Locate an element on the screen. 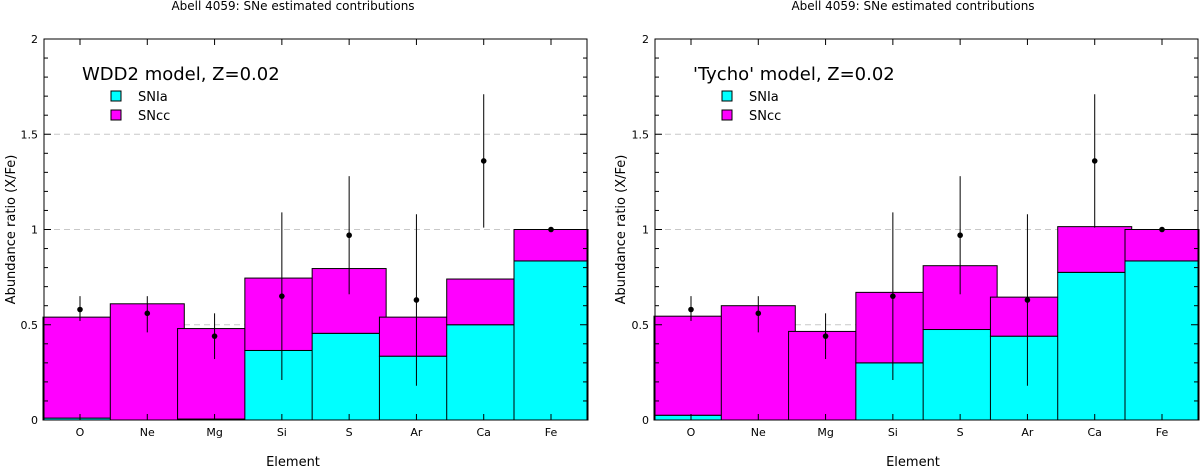 This screenshot has height=467, width=1200. bar-sncc-S is located at coordinates (960, 298).